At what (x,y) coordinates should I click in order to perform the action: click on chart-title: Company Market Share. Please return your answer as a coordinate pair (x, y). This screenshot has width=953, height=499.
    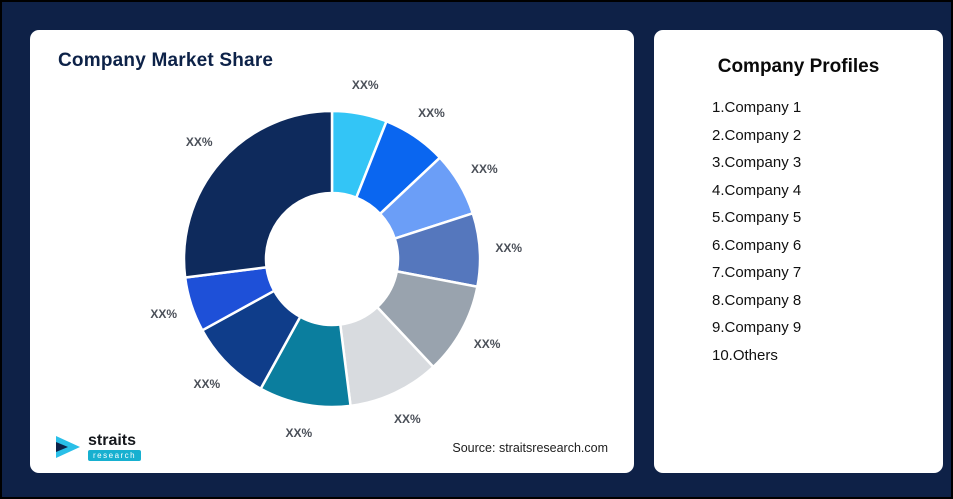
    Looking at the image, I should click on (166, 60).